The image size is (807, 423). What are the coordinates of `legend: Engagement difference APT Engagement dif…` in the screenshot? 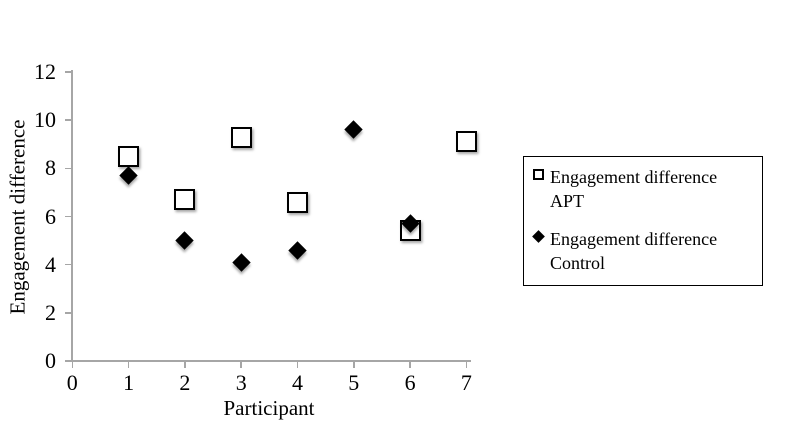 It's located at (643, 221).